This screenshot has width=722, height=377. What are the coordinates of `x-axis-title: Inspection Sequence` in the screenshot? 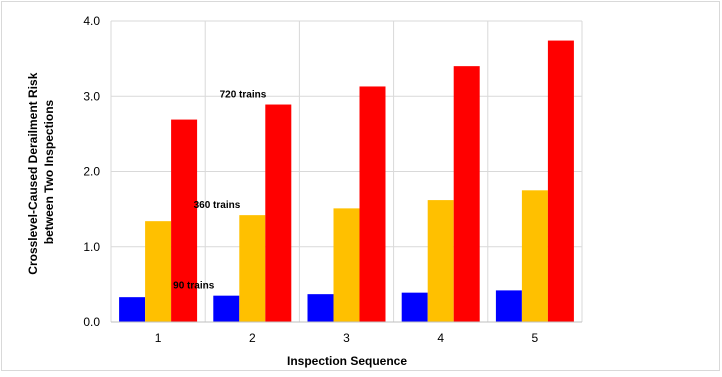 It's located at (347, 361).